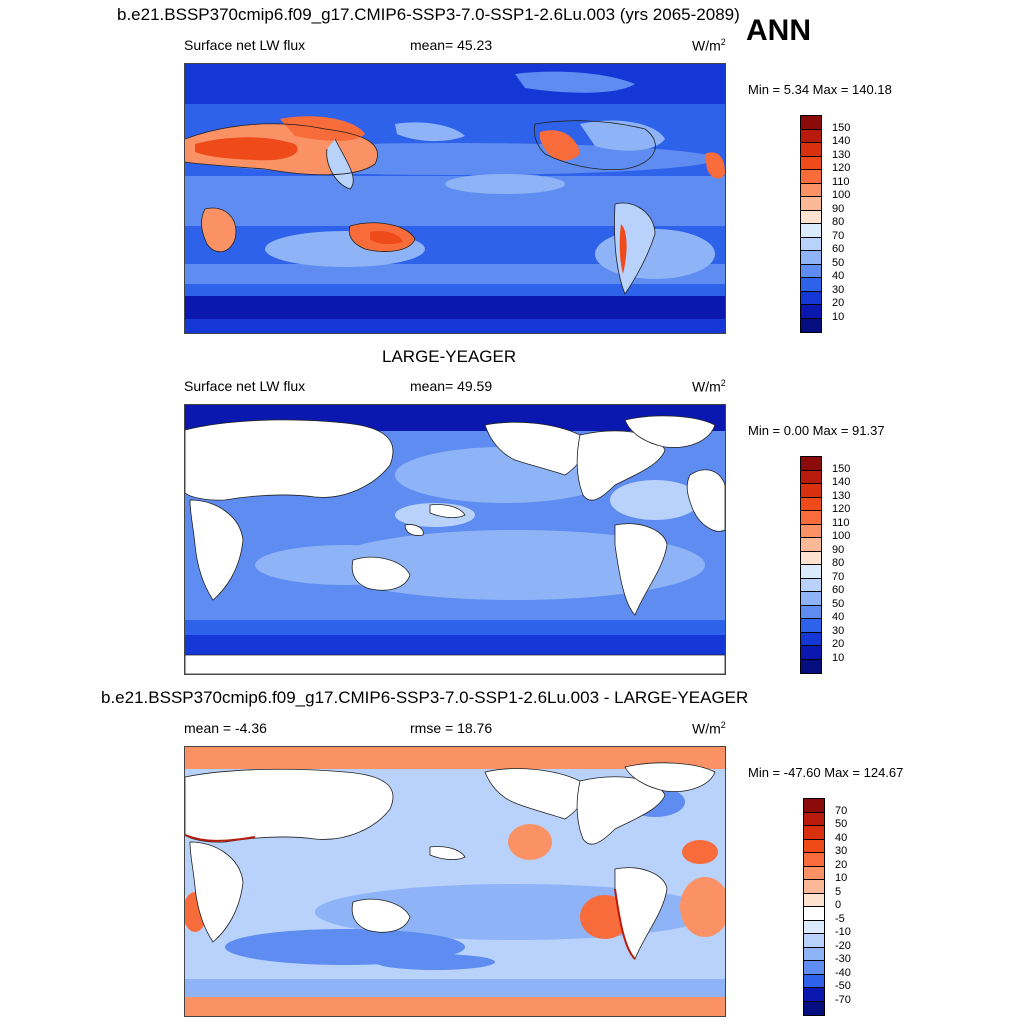 The width and height of the screenshot is (1024, 1024). What do you see at coordinates (841, 837) in the screenshot?
I see `panel3-colorbar-tick-label: 40` at bounding box center [841, 837].